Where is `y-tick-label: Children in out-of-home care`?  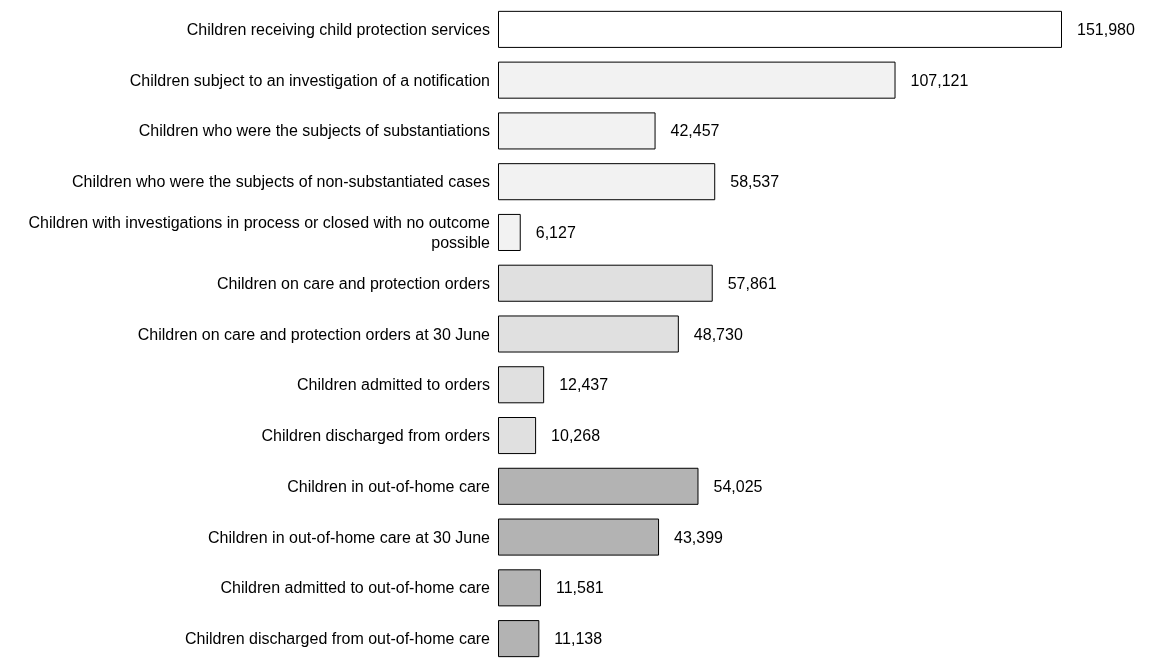
y-tick-label: Children in out-of-home care is located at coordinates (389, 486).